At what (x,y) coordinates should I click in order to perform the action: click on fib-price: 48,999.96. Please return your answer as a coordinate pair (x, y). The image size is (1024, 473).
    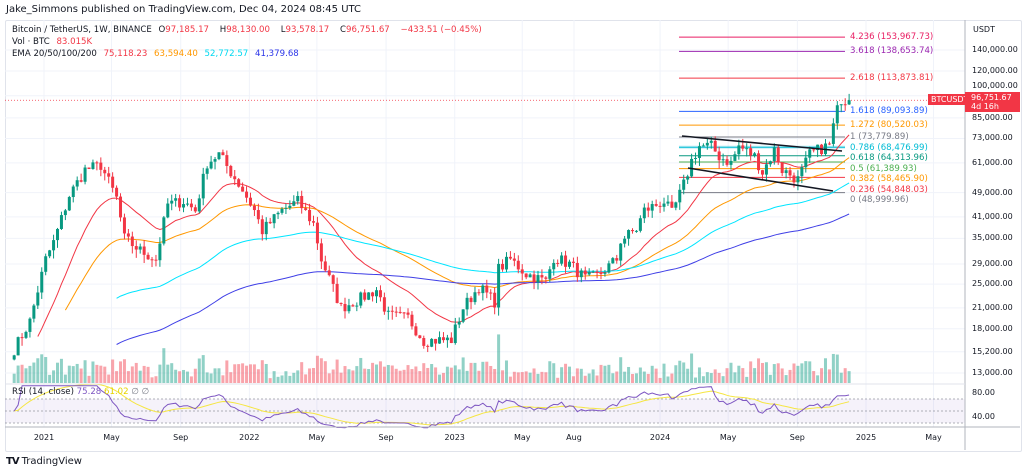
    Looking at the image, I should click on (883, 200).